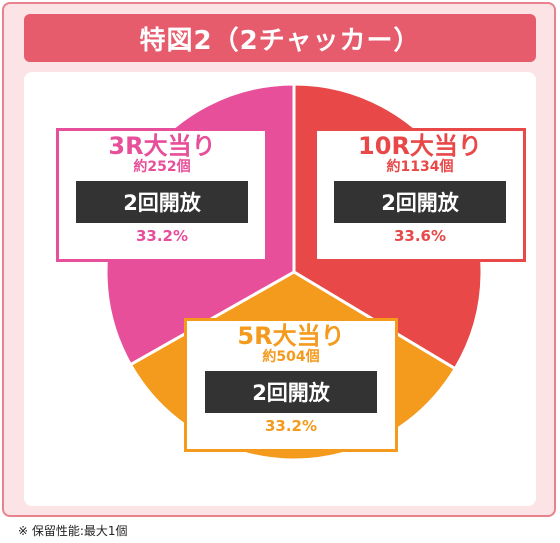  I want to click on label-3r-title: 3R大当り, so click(162, 146).